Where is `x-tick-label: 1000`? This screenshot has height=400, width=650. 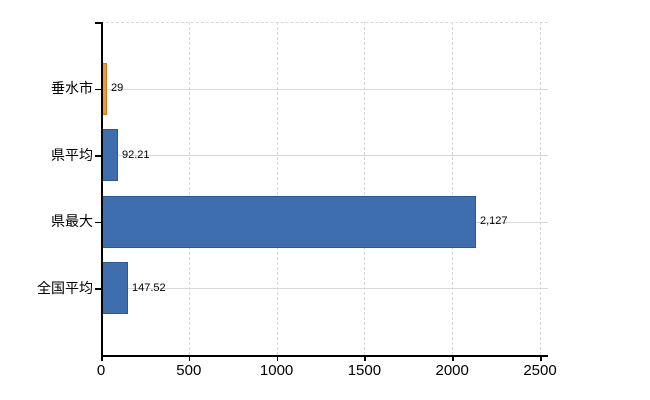 x-tick-label: 1000 is located at coordinates (276, 370).